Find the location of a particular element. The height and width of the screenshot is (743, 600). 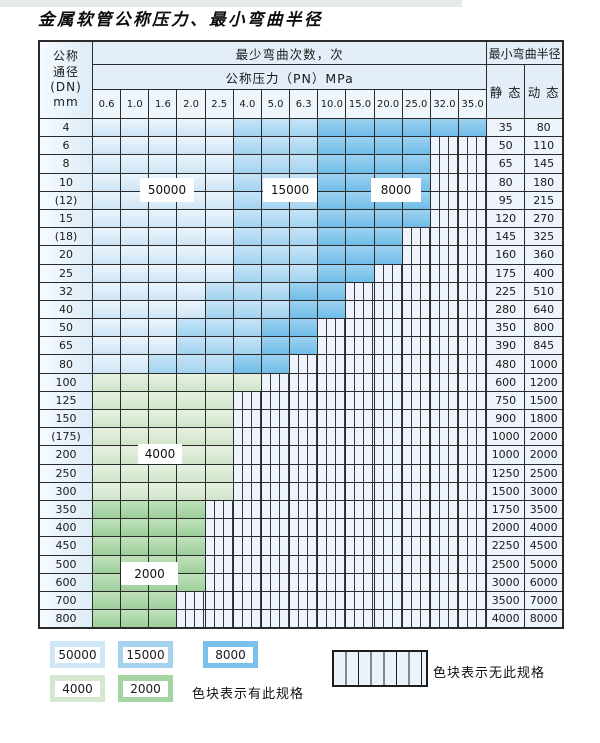

dynamic-radius-value: 2000 is located at coordinates (544, 437).